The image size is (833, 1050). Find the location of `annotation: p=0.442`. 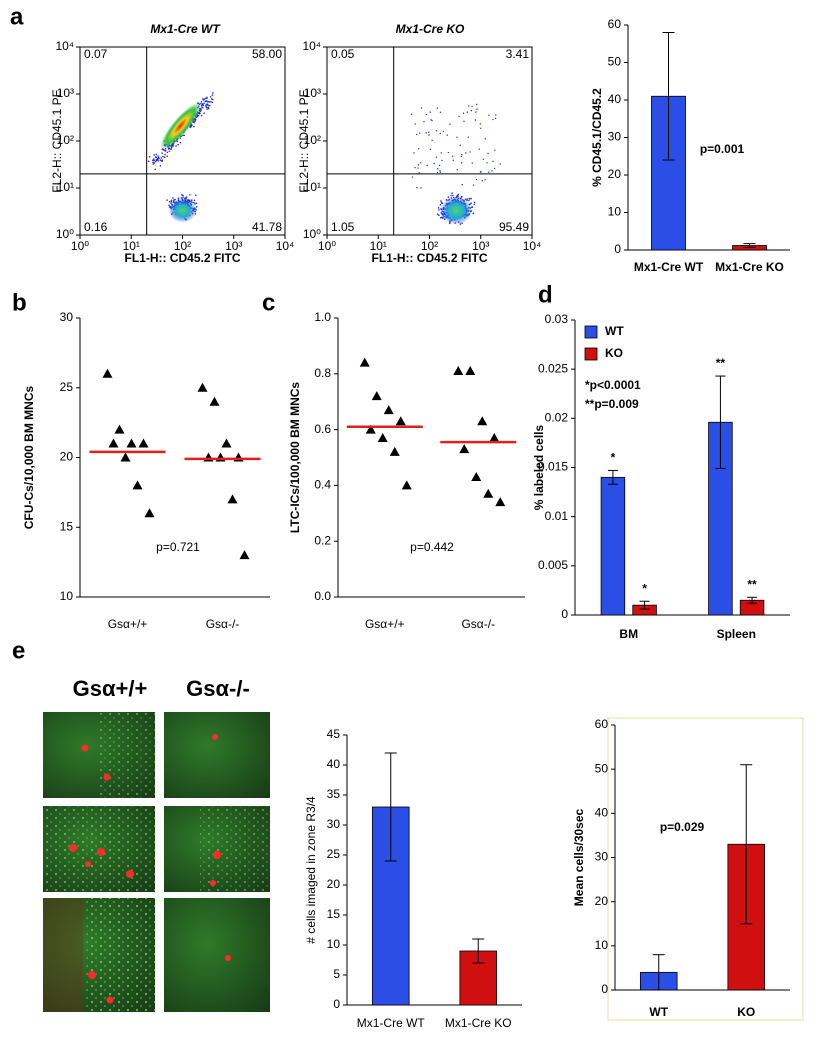

annotation: p=0.442 is located at coordinates (432, 547).